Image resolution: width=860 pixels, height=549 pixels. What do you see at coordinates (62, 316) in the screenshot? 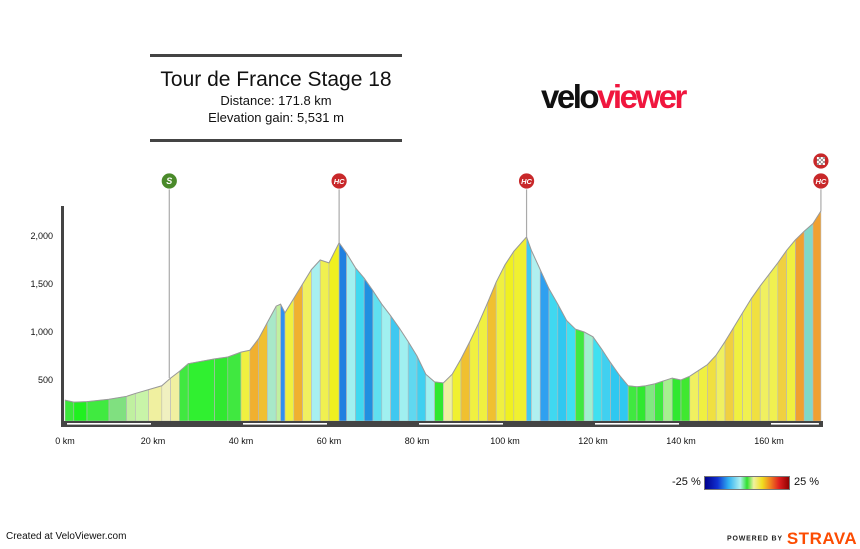
I see `y-axis-line` at bounding box center [62, 316].